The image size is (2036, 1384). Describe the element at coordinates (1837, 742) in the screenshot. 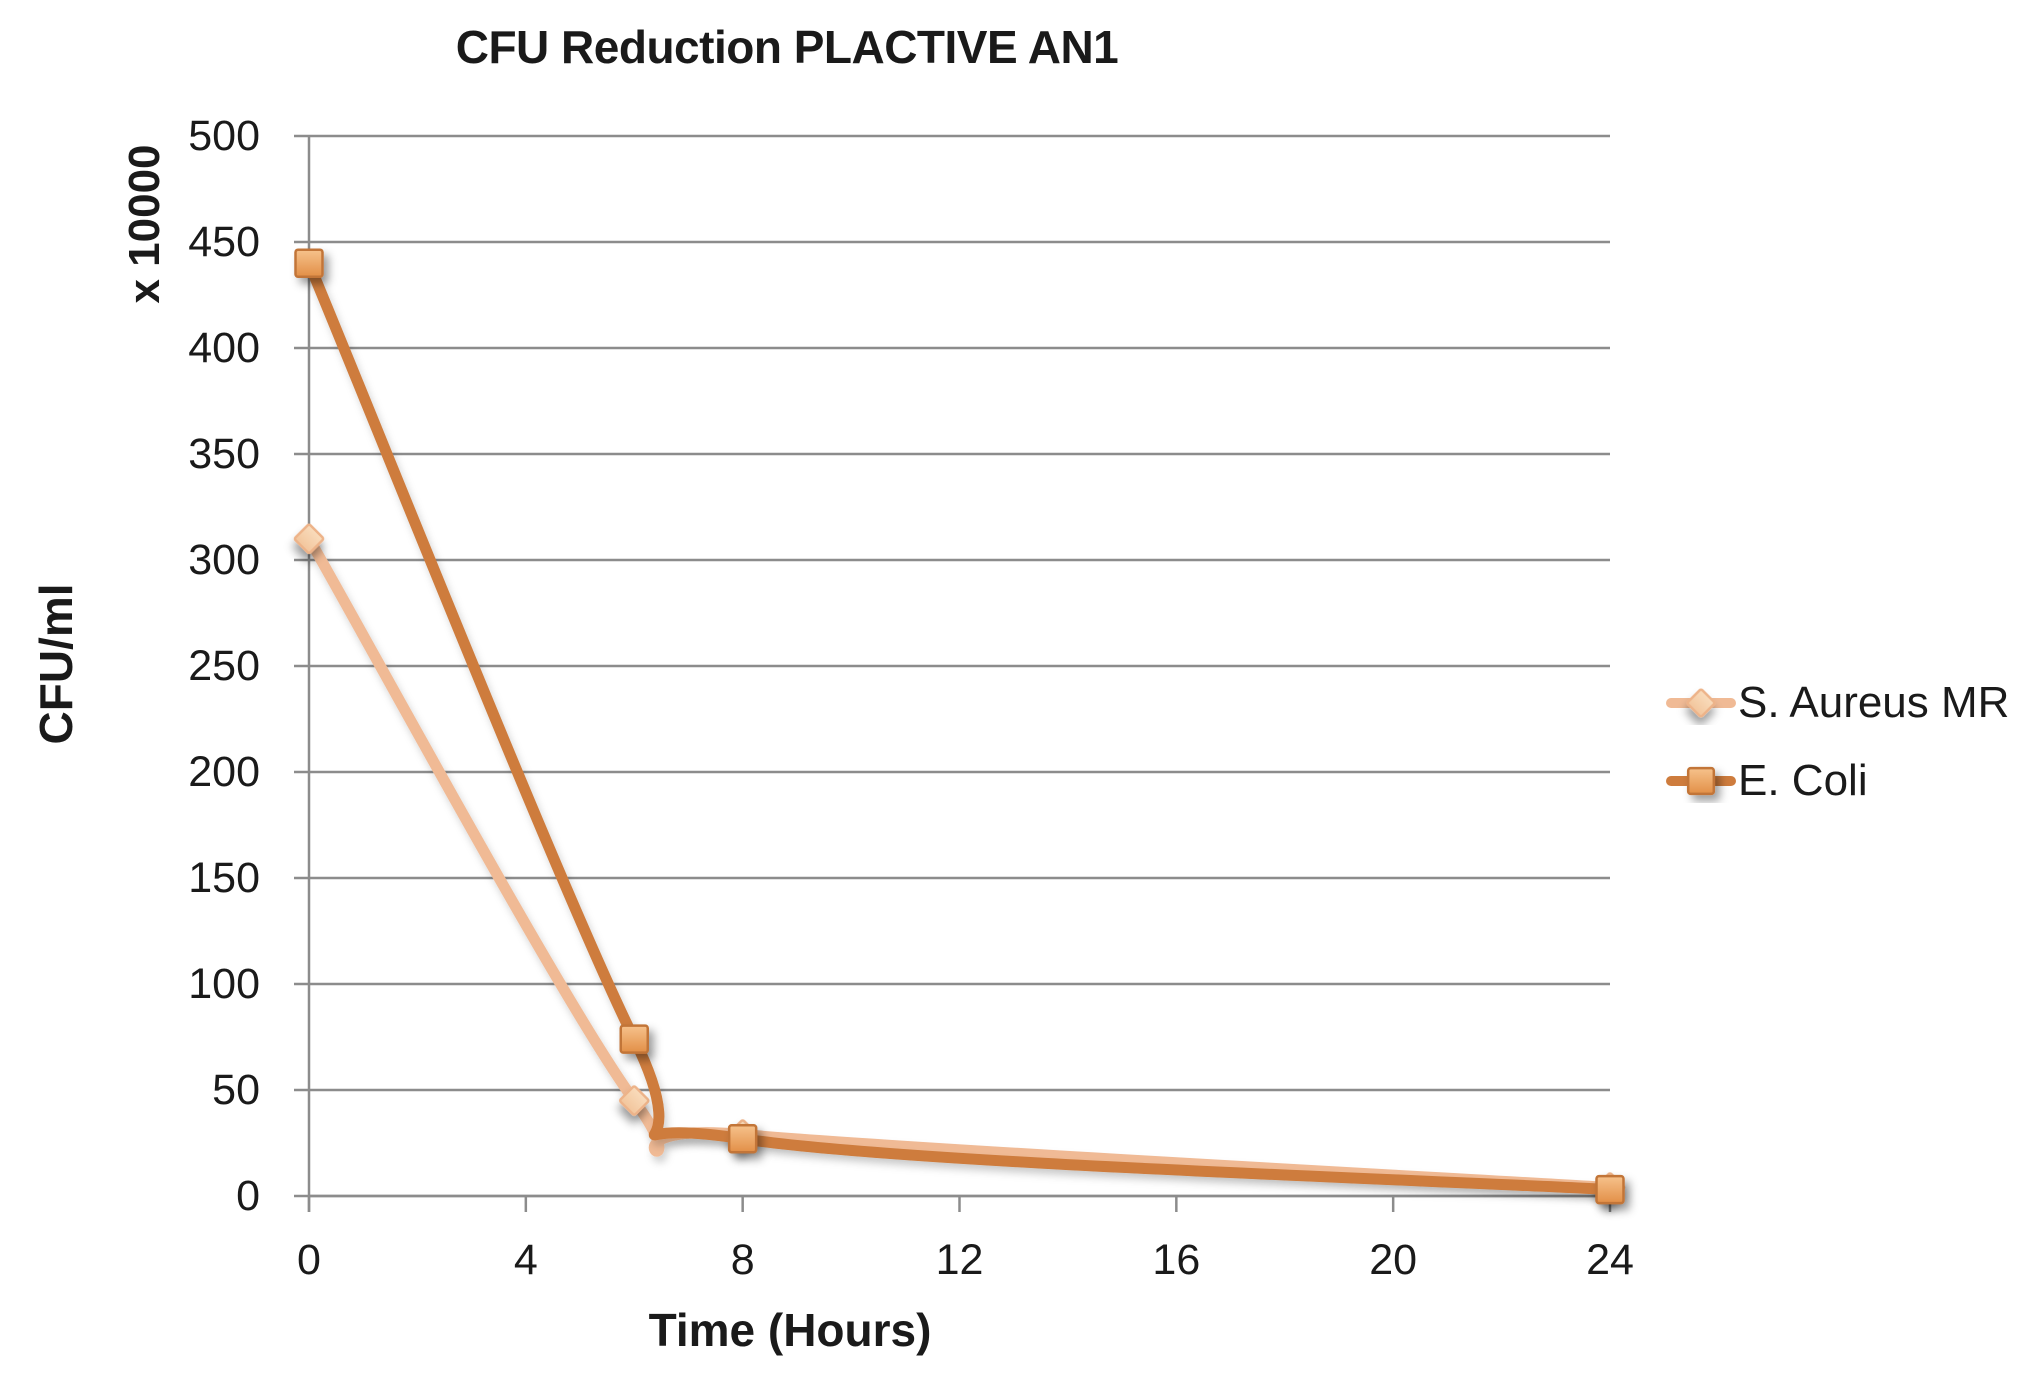

I see `legend: S. Aureus MR E. Coli` at that location.